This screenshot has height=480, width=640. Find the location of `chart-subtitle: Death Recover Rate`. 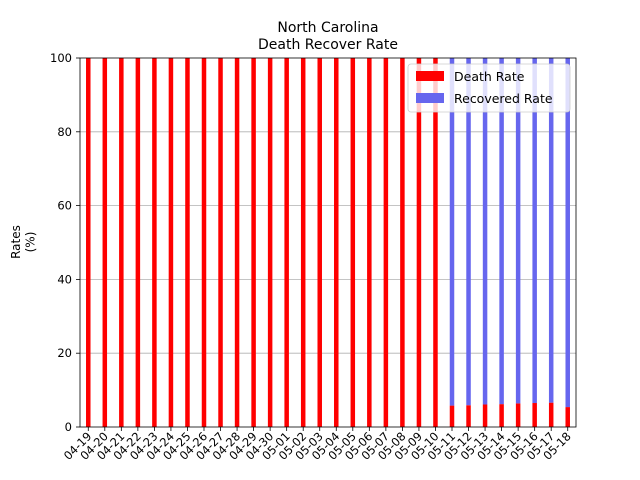

chart-subtitle: Death Recover Rate is located at coordinates (328, 45).